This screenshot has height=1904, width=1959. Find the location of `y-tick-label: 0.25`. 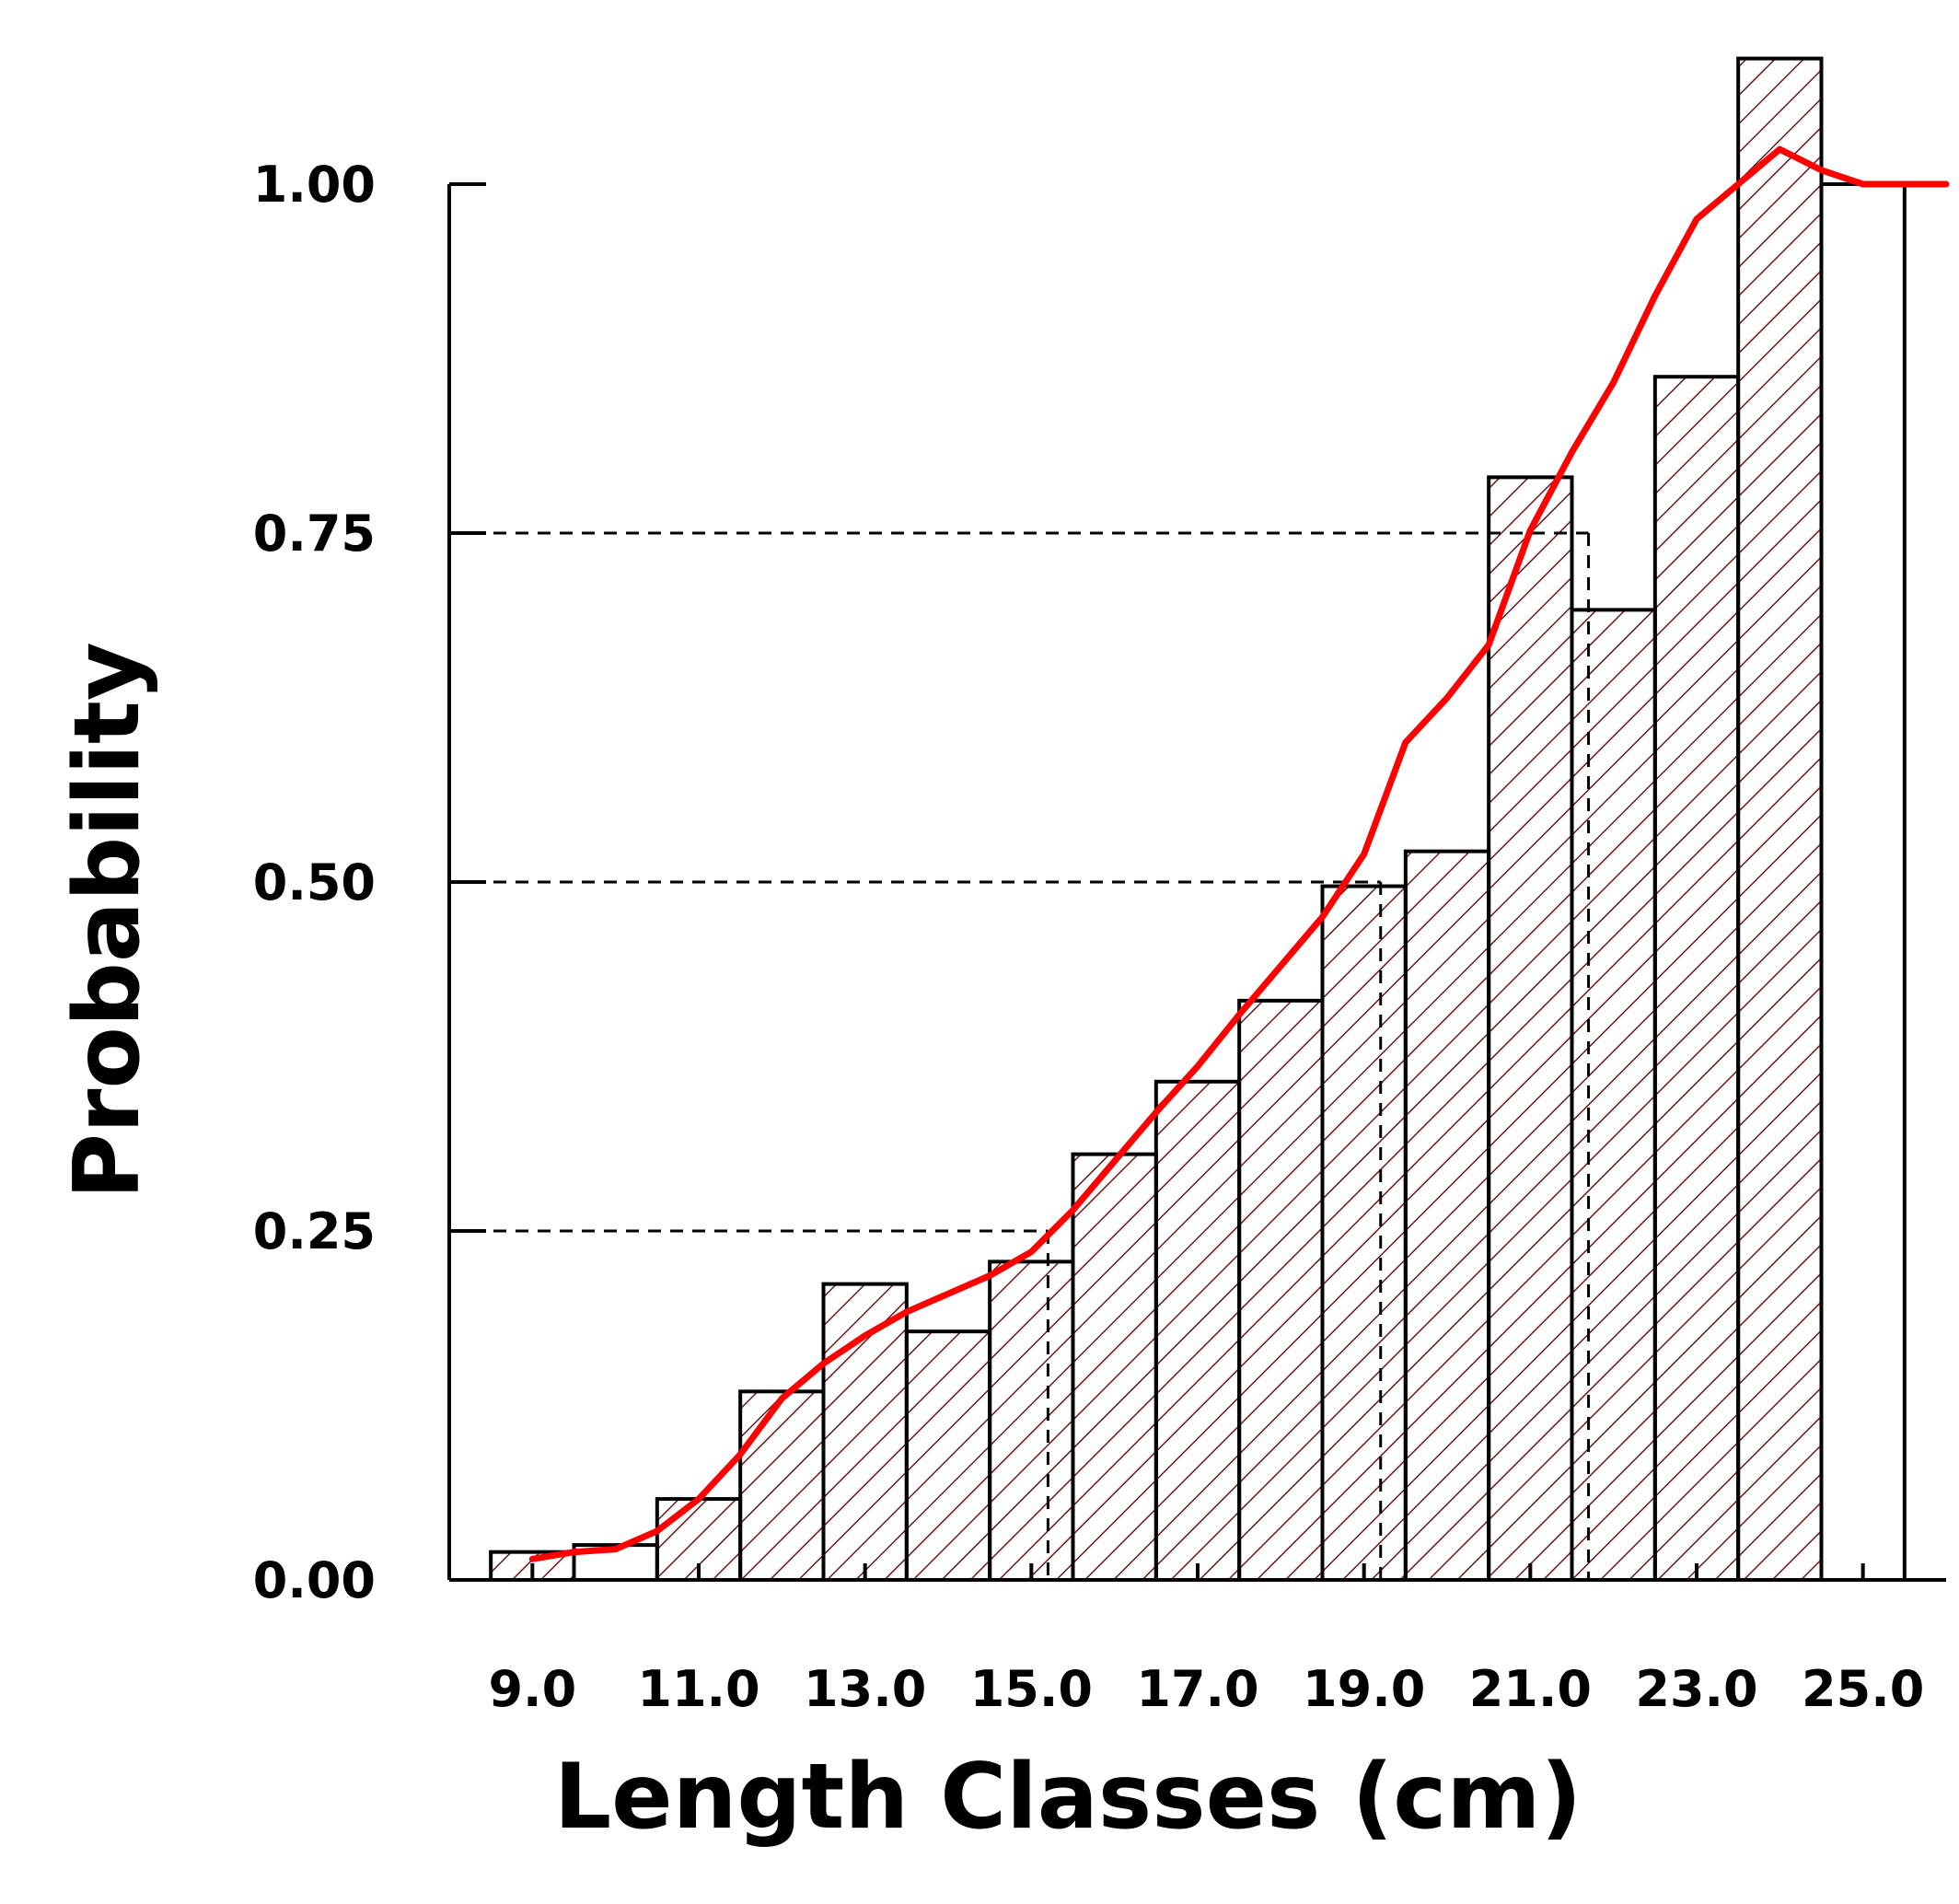

y-tick-label: 0.25 is located at coordinates (314, 1231).